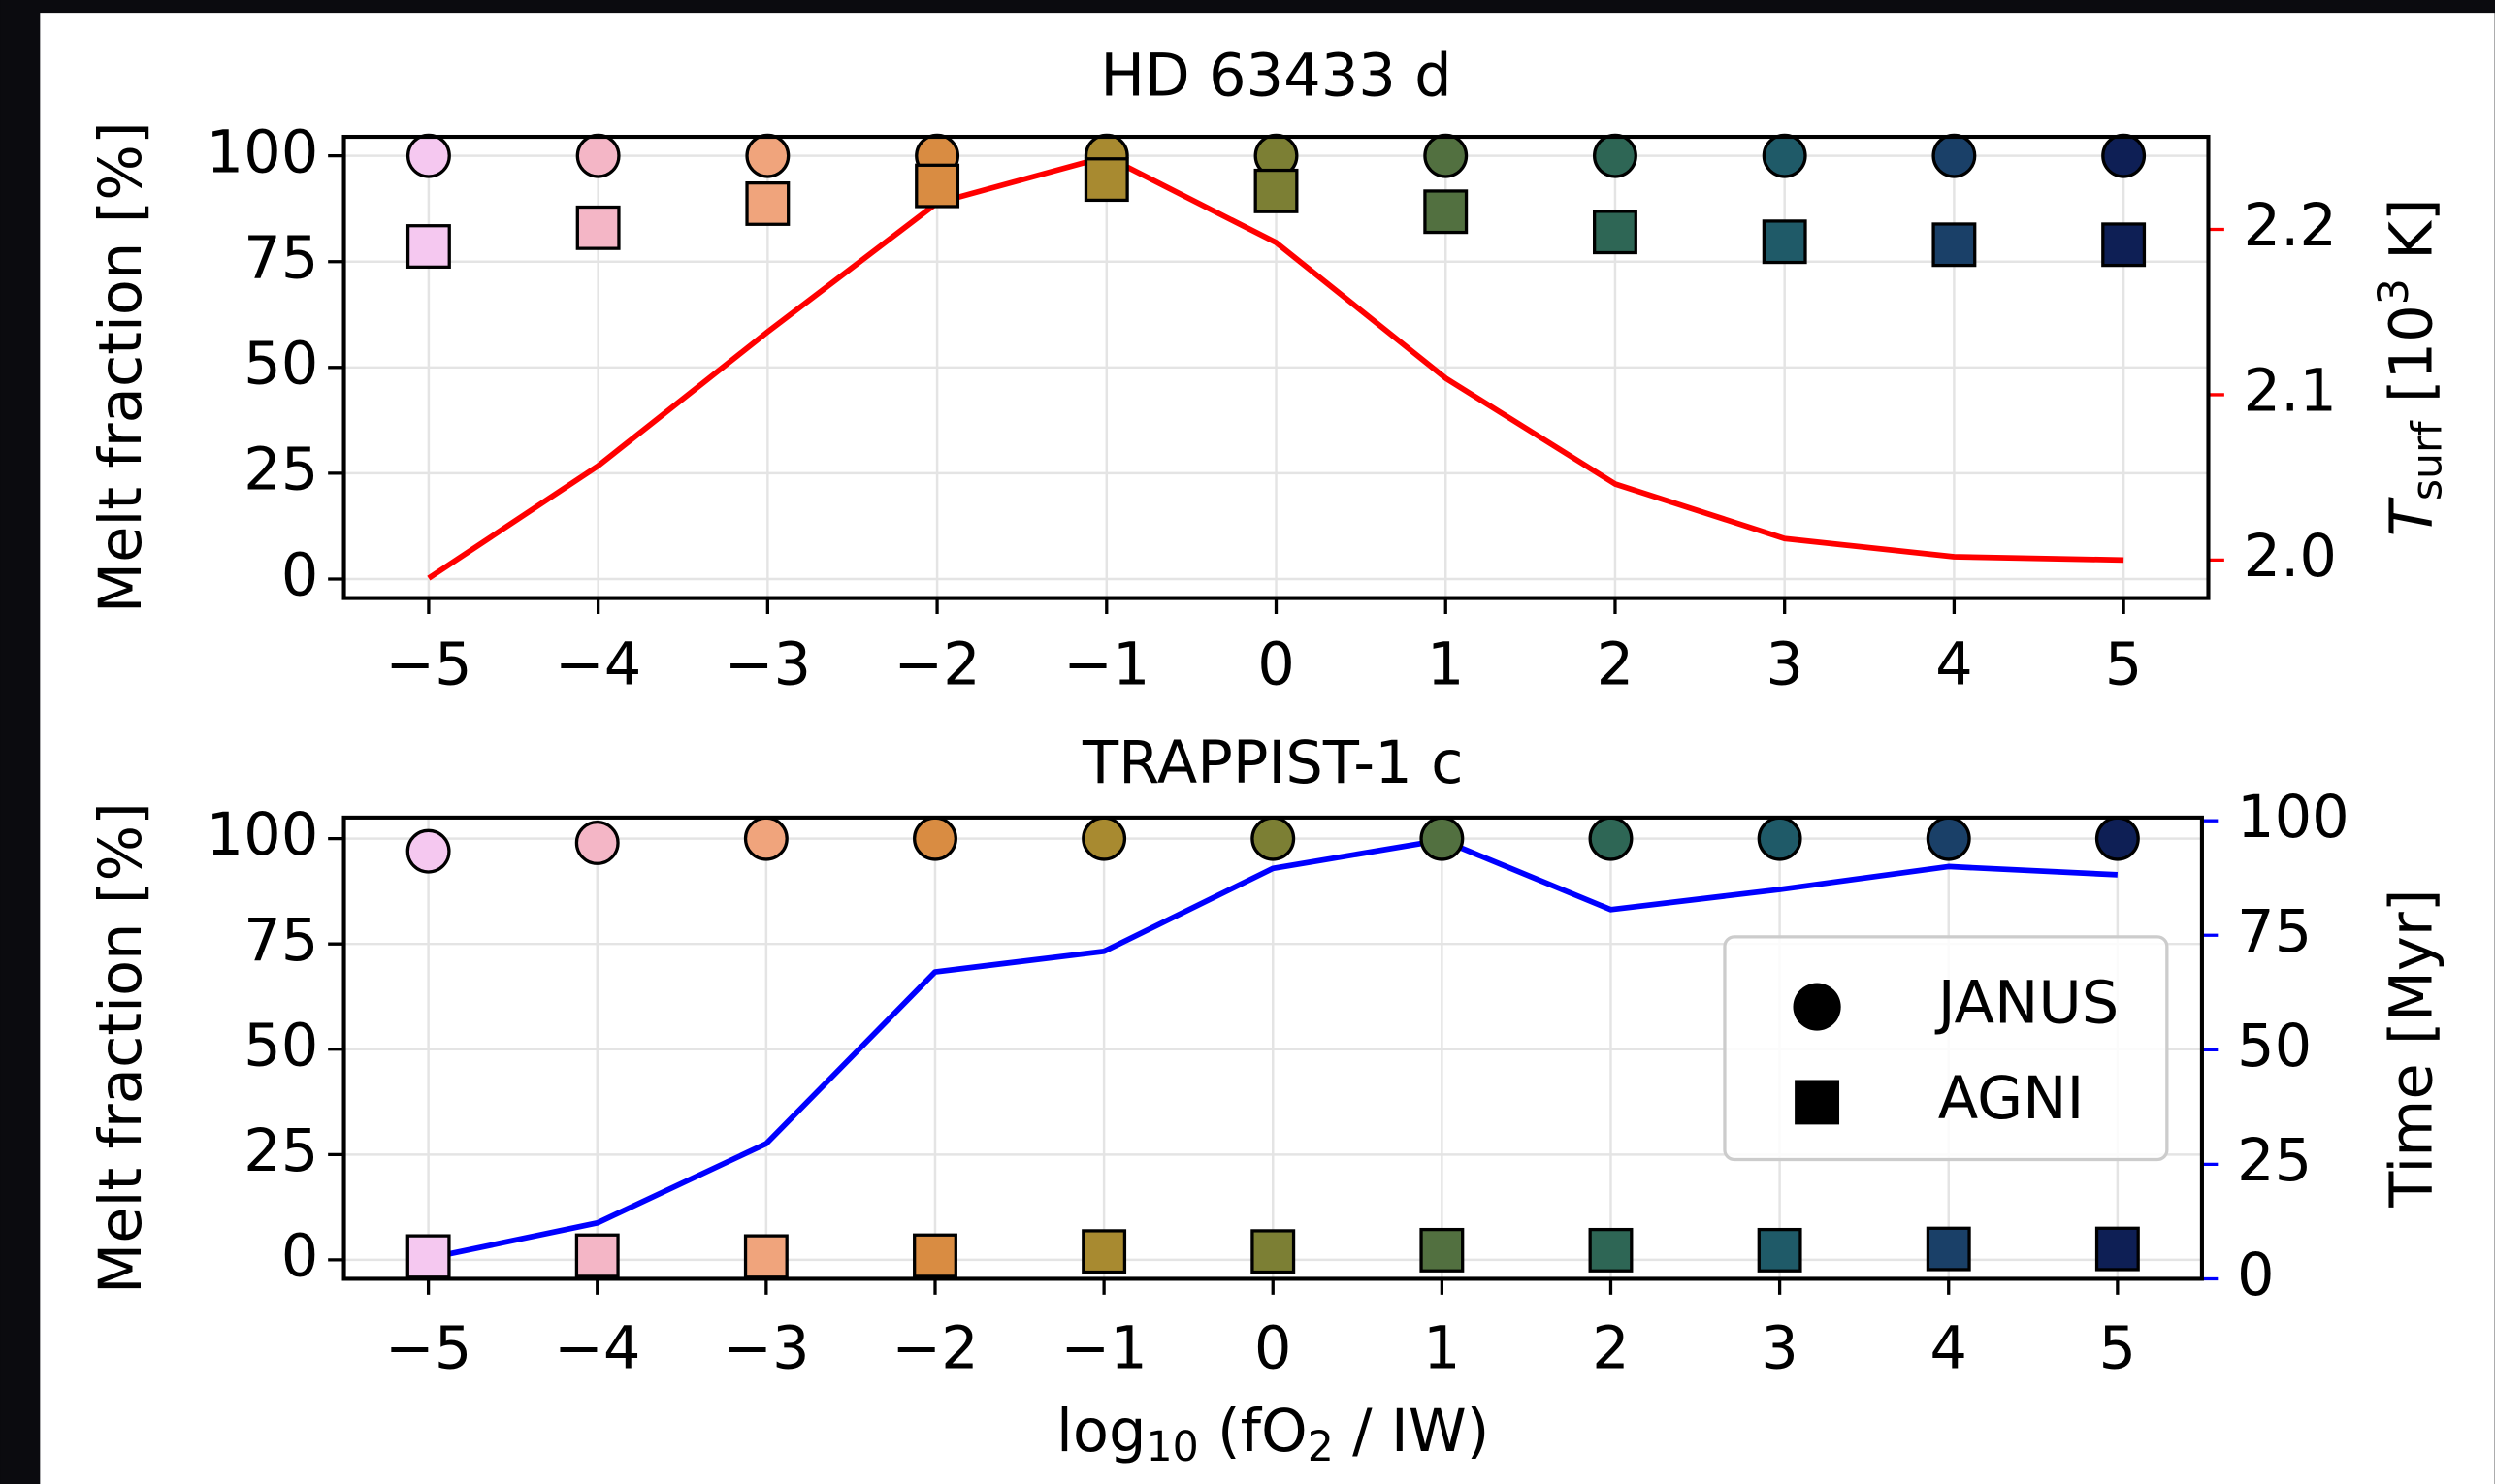 This screenshot has height=1484, width=2495. What do you see at coordinates (2011, 1099) in the screenshot?
I see `legend-label: AGNI` at bounding box center [2011, 1099].